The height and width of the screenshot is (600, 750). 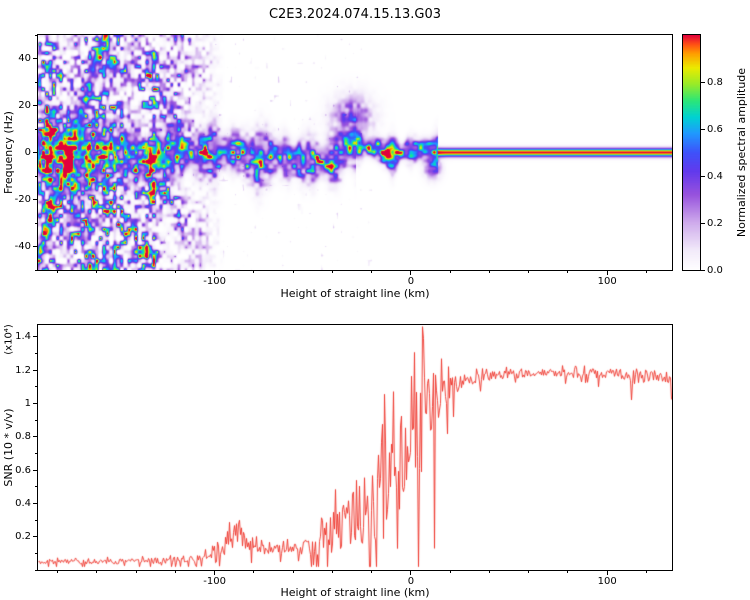 What do you see at coordinates (23, 370) in the screenshot?
I see `y-tick-label: 1.2` at bounding box center [23, 370].